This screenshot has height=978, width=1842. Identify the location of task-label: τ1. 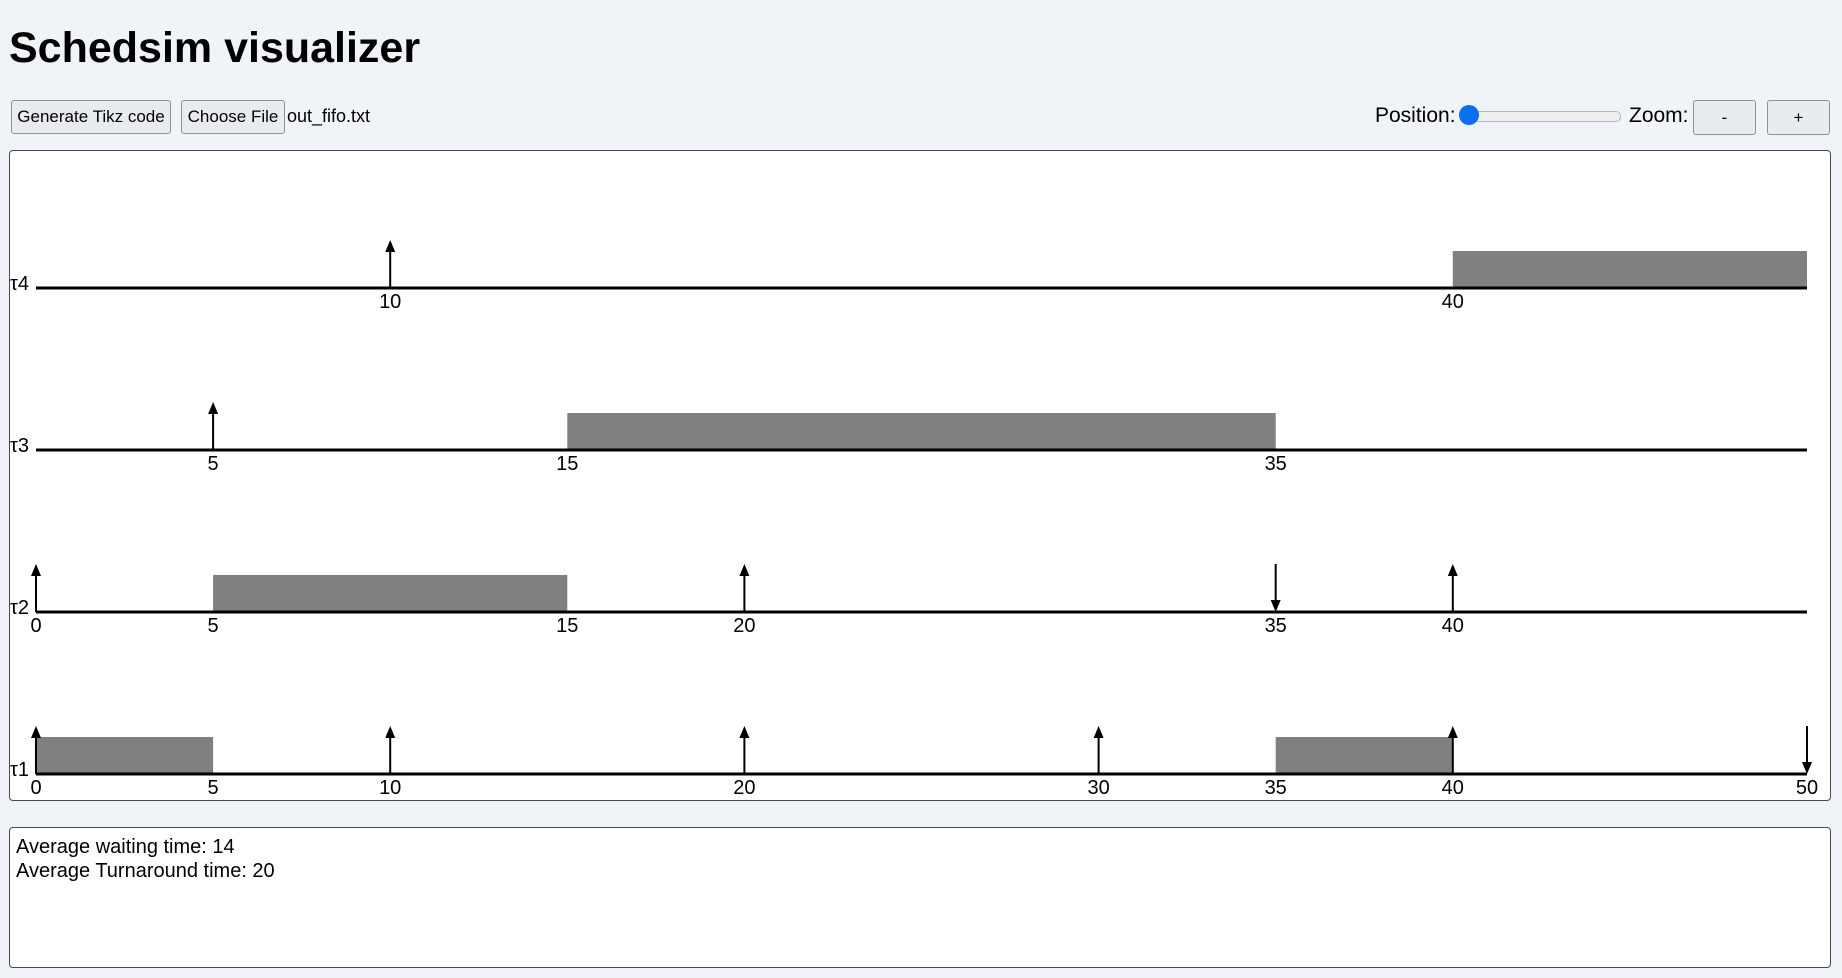
(19, 770).